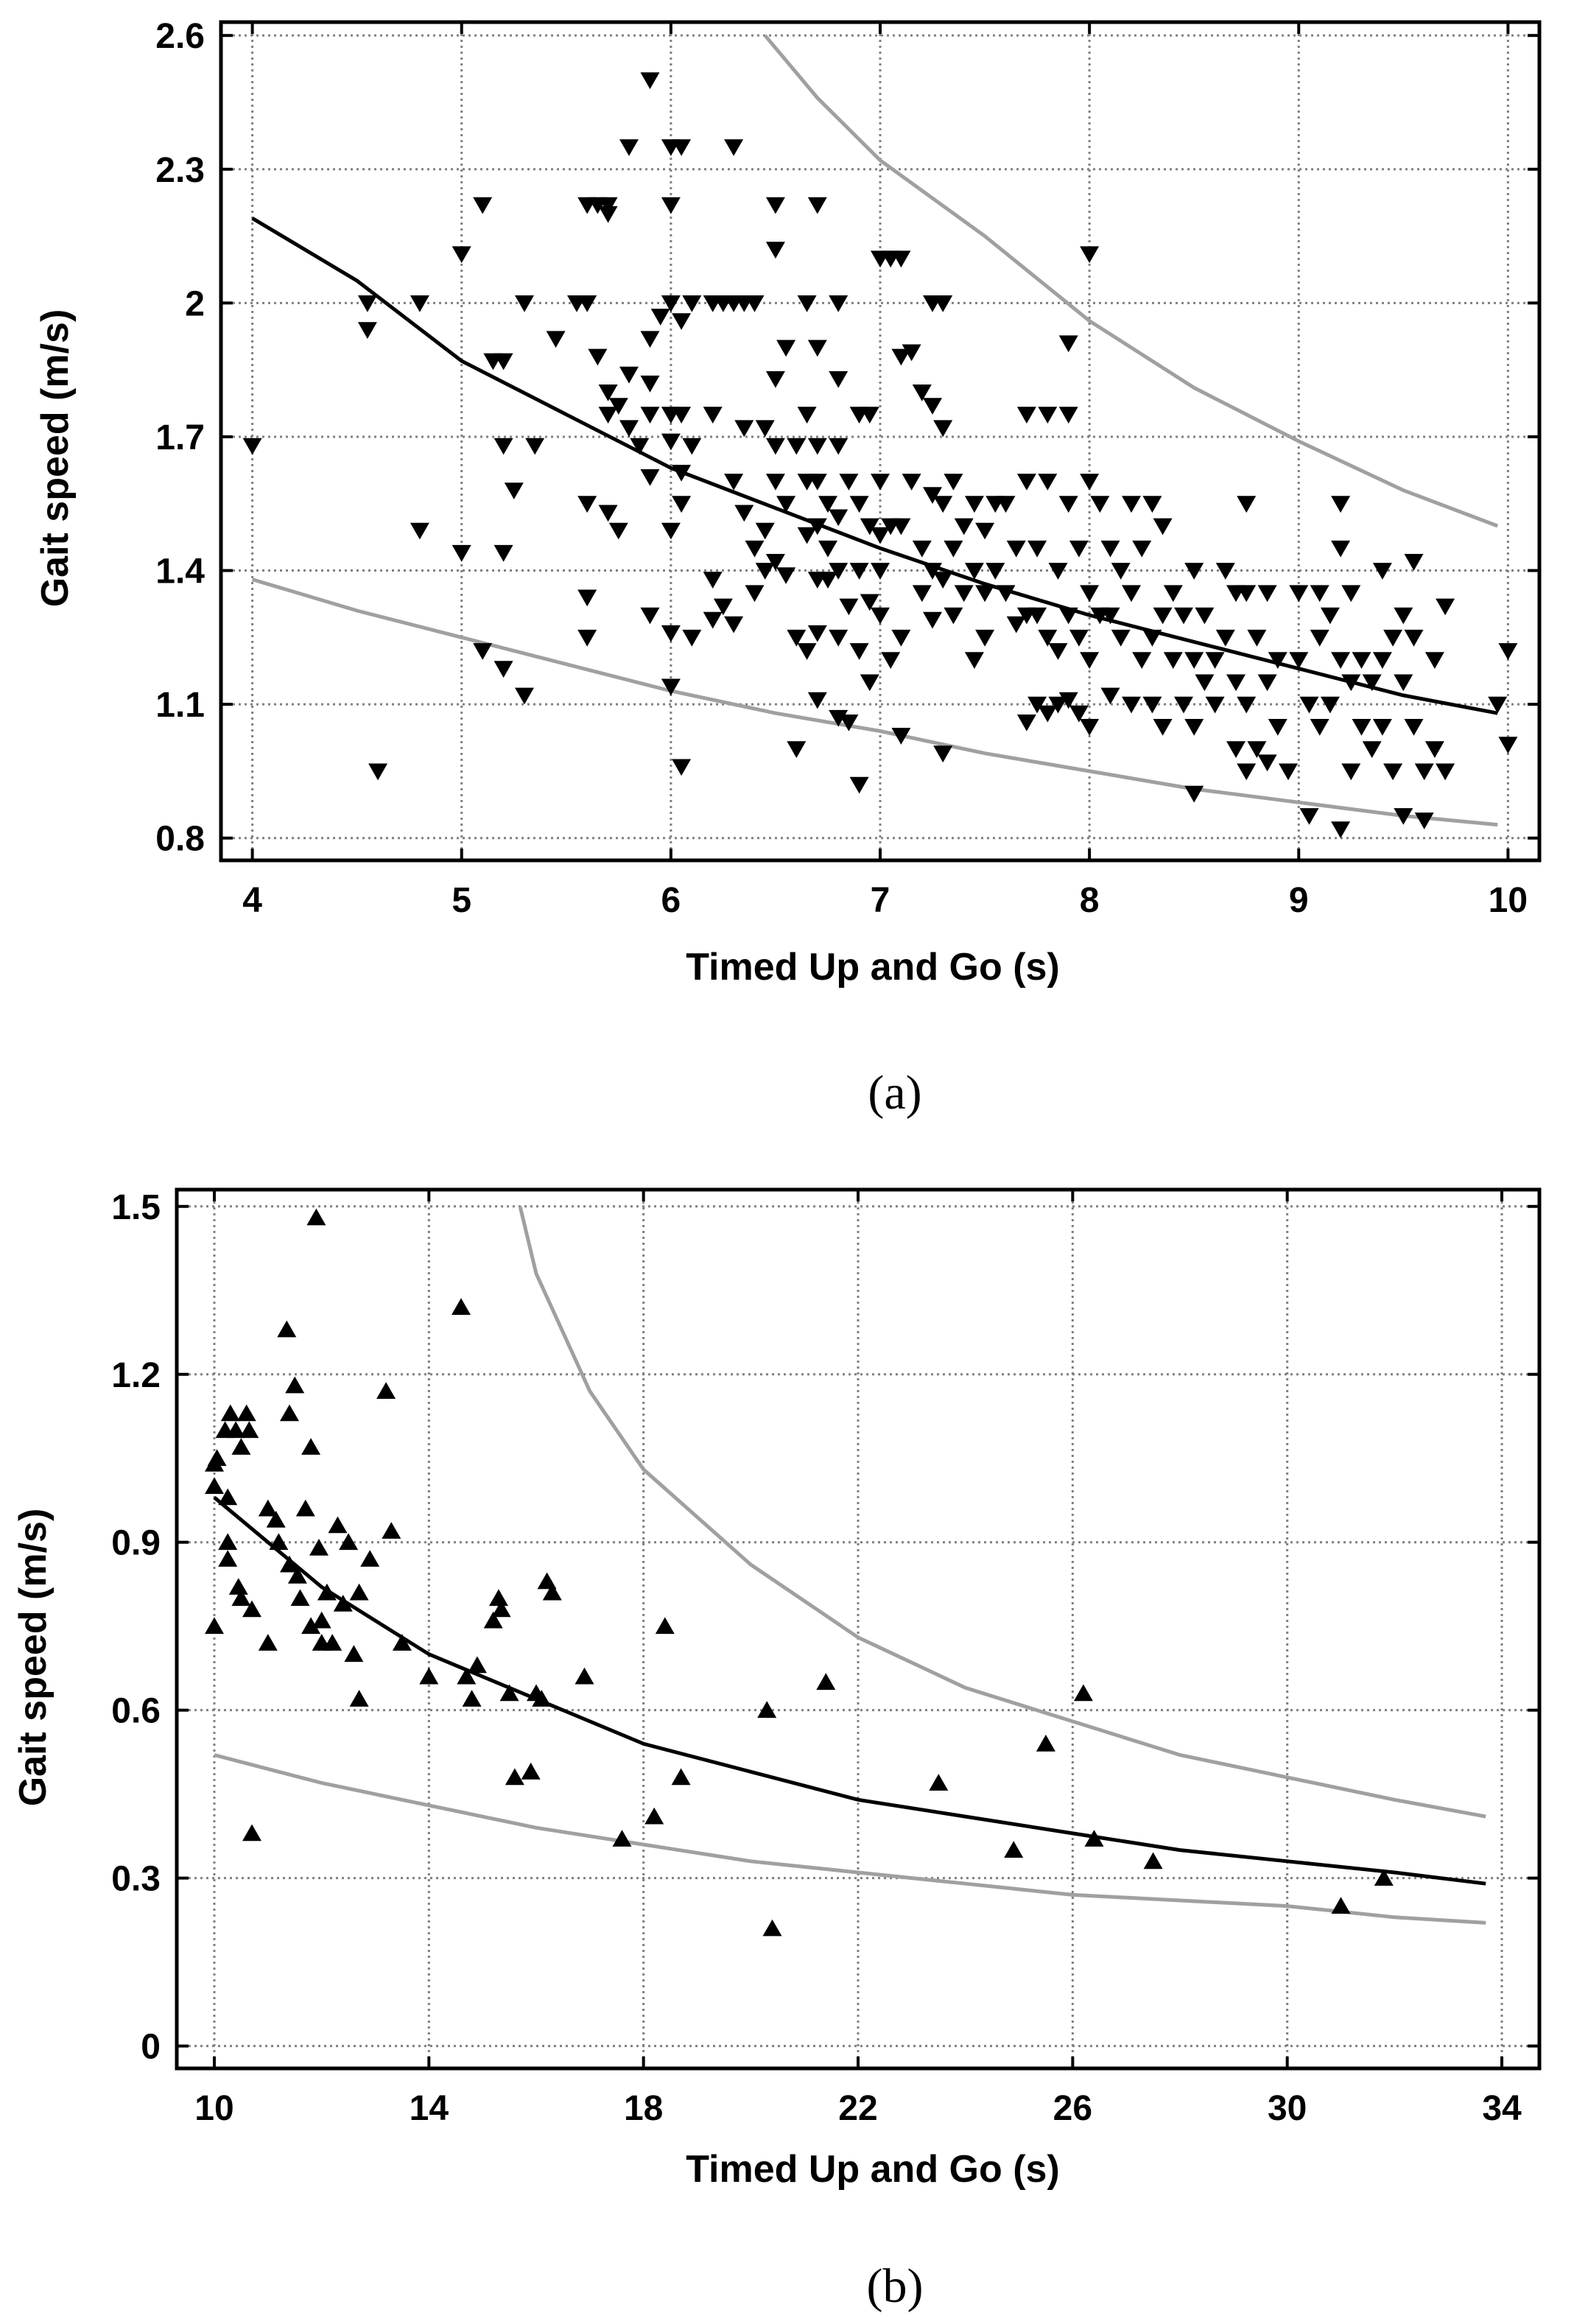 Image resolution: width=1588 pixels, height=2324 pixels. I want to click on x-tick-label: 9, so click(1299, 900).